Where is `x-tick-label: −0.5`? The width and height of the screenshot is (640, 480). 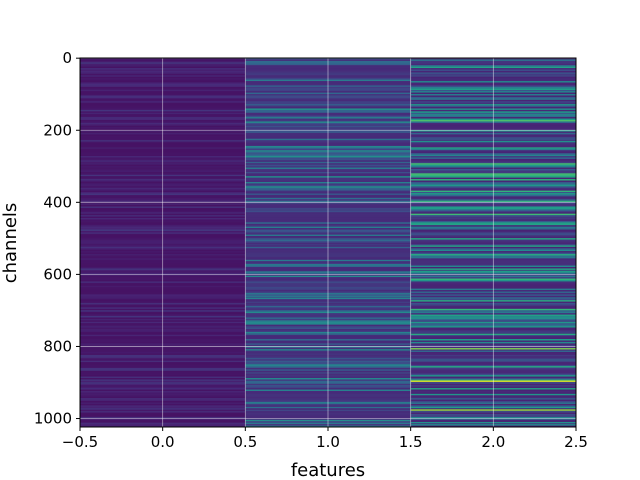
x-tick-label: −0.5 is located at coordinates (80, 442).